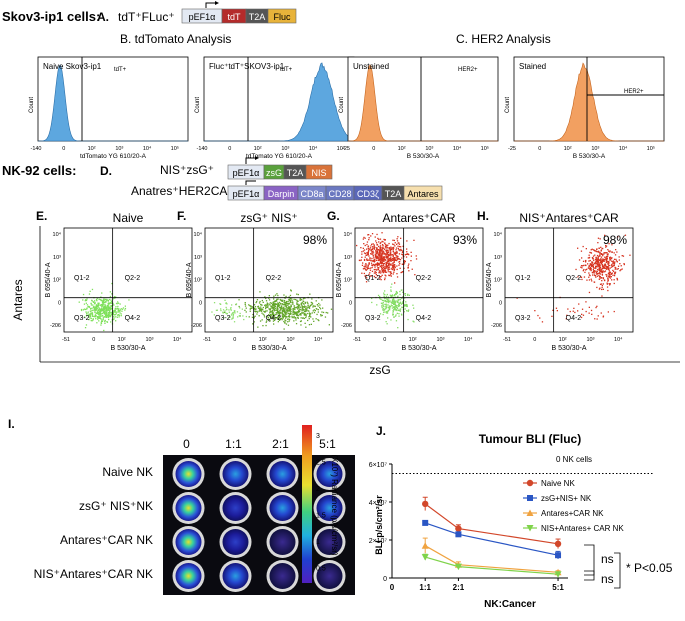  I want to click on histogram-xtick: -25, so click(346, 149).